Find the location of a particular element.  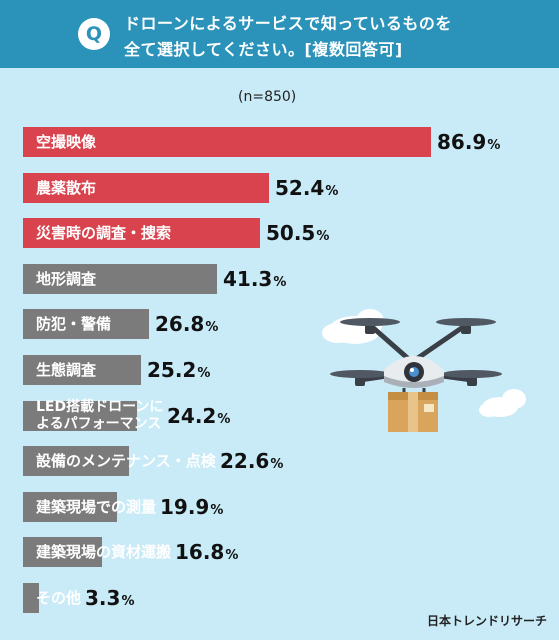

bar-category-label: 建築現場の資材運搬 is located at coordinates (104, 552).